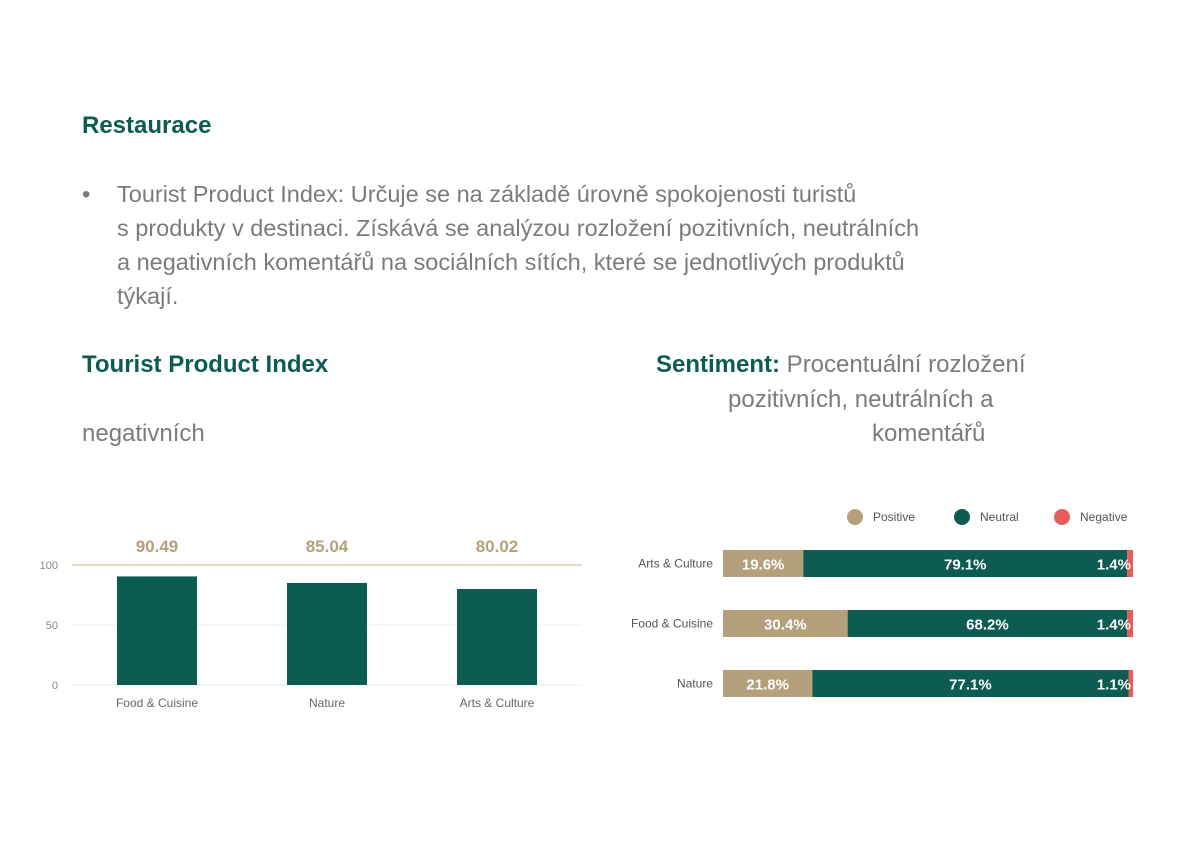 This screenshot has width=1191, height=842. Describe the element at coordinates (894, 517) in the screenshot. I see `legend-label: Positive` at that location.